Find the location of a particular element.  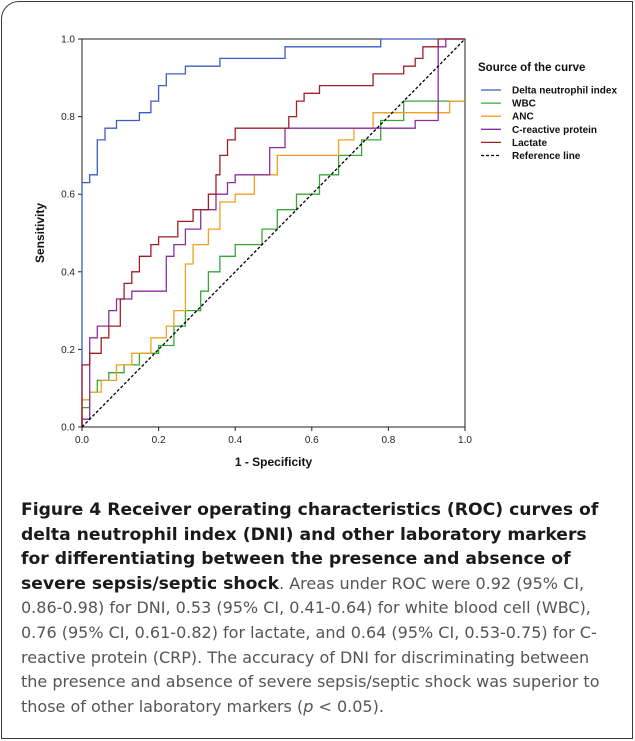

x-tick-label: 0.4 is located at coordinates (235, 440).